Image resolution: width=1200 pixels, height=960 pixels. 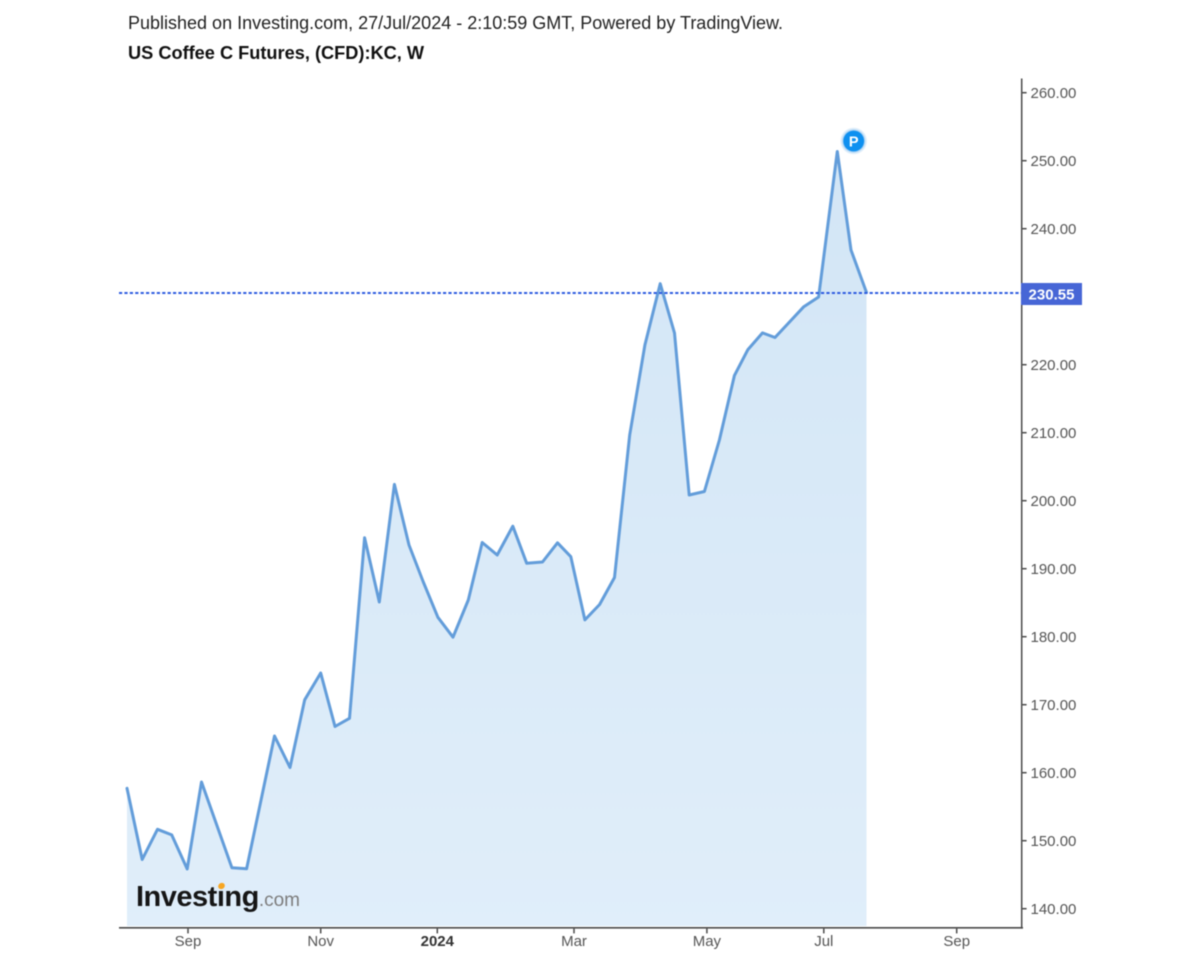 What do you see at coordinates (707, 941) in the screenshot?
I see `svg-text: May` at bounding box center [707, 941].